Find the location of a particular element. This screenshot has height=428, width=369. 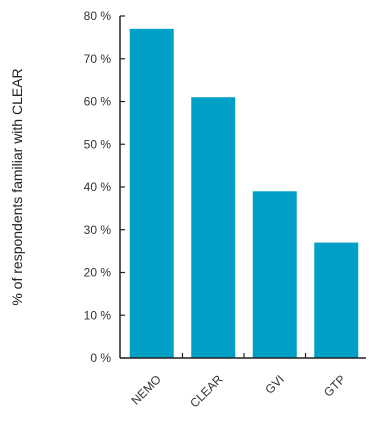

y-tick-label: 20 % is located at coordinates (98, 273).